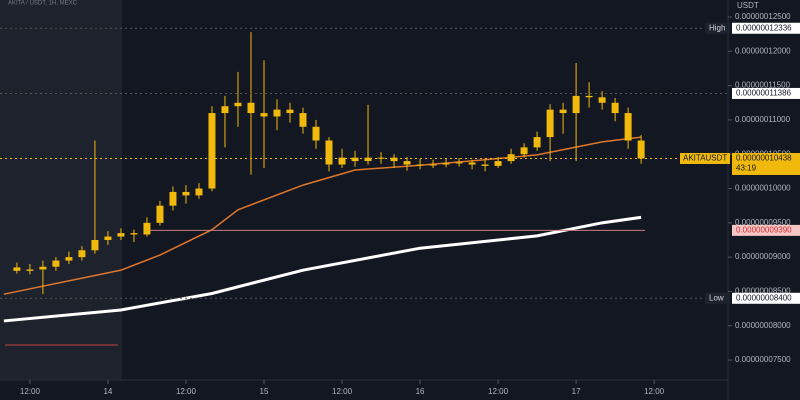 This screenshot has height=400, width=800. I want to click on y-tick-label: 0.00000012000, so click(763, 50).